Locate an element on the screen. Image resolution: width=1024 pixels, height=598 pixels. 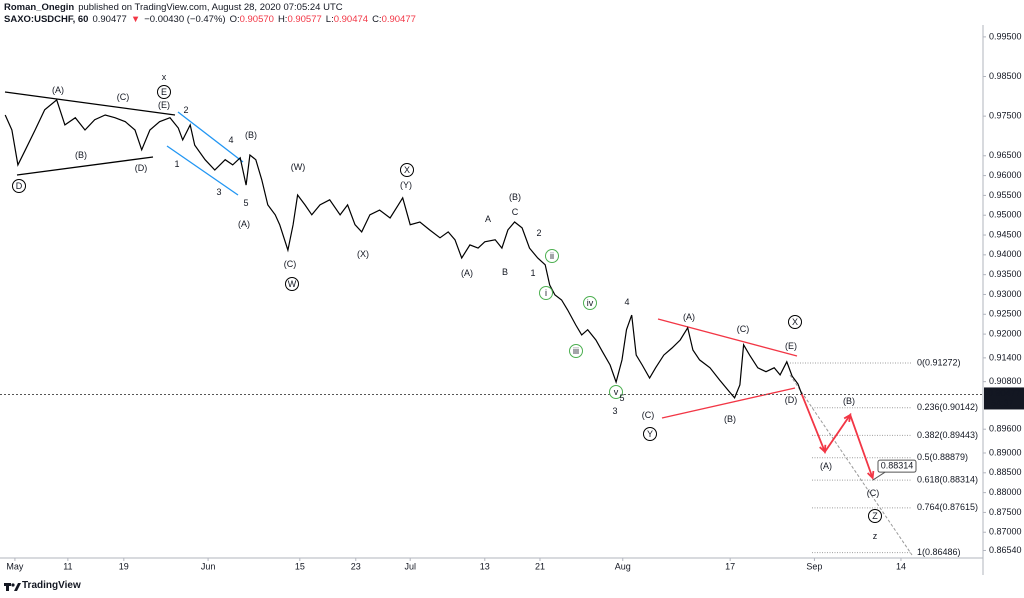
wave-label: A is located at coordinates (488, 219).